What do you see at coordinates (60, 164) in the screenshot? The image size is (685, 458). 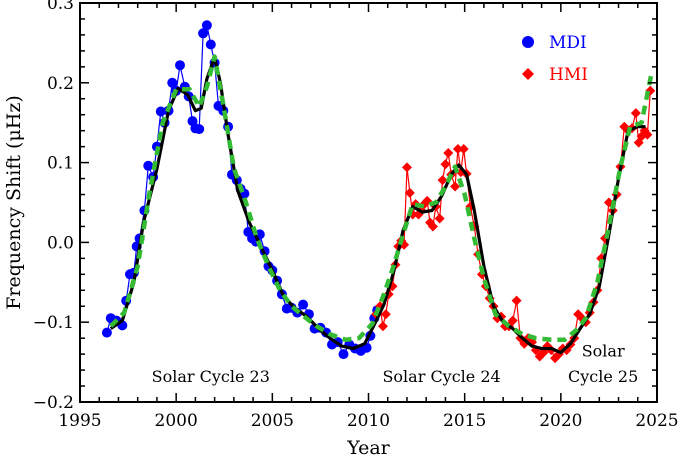 I see `y-tick-label: 0.1` at bounding box center [60, 164].